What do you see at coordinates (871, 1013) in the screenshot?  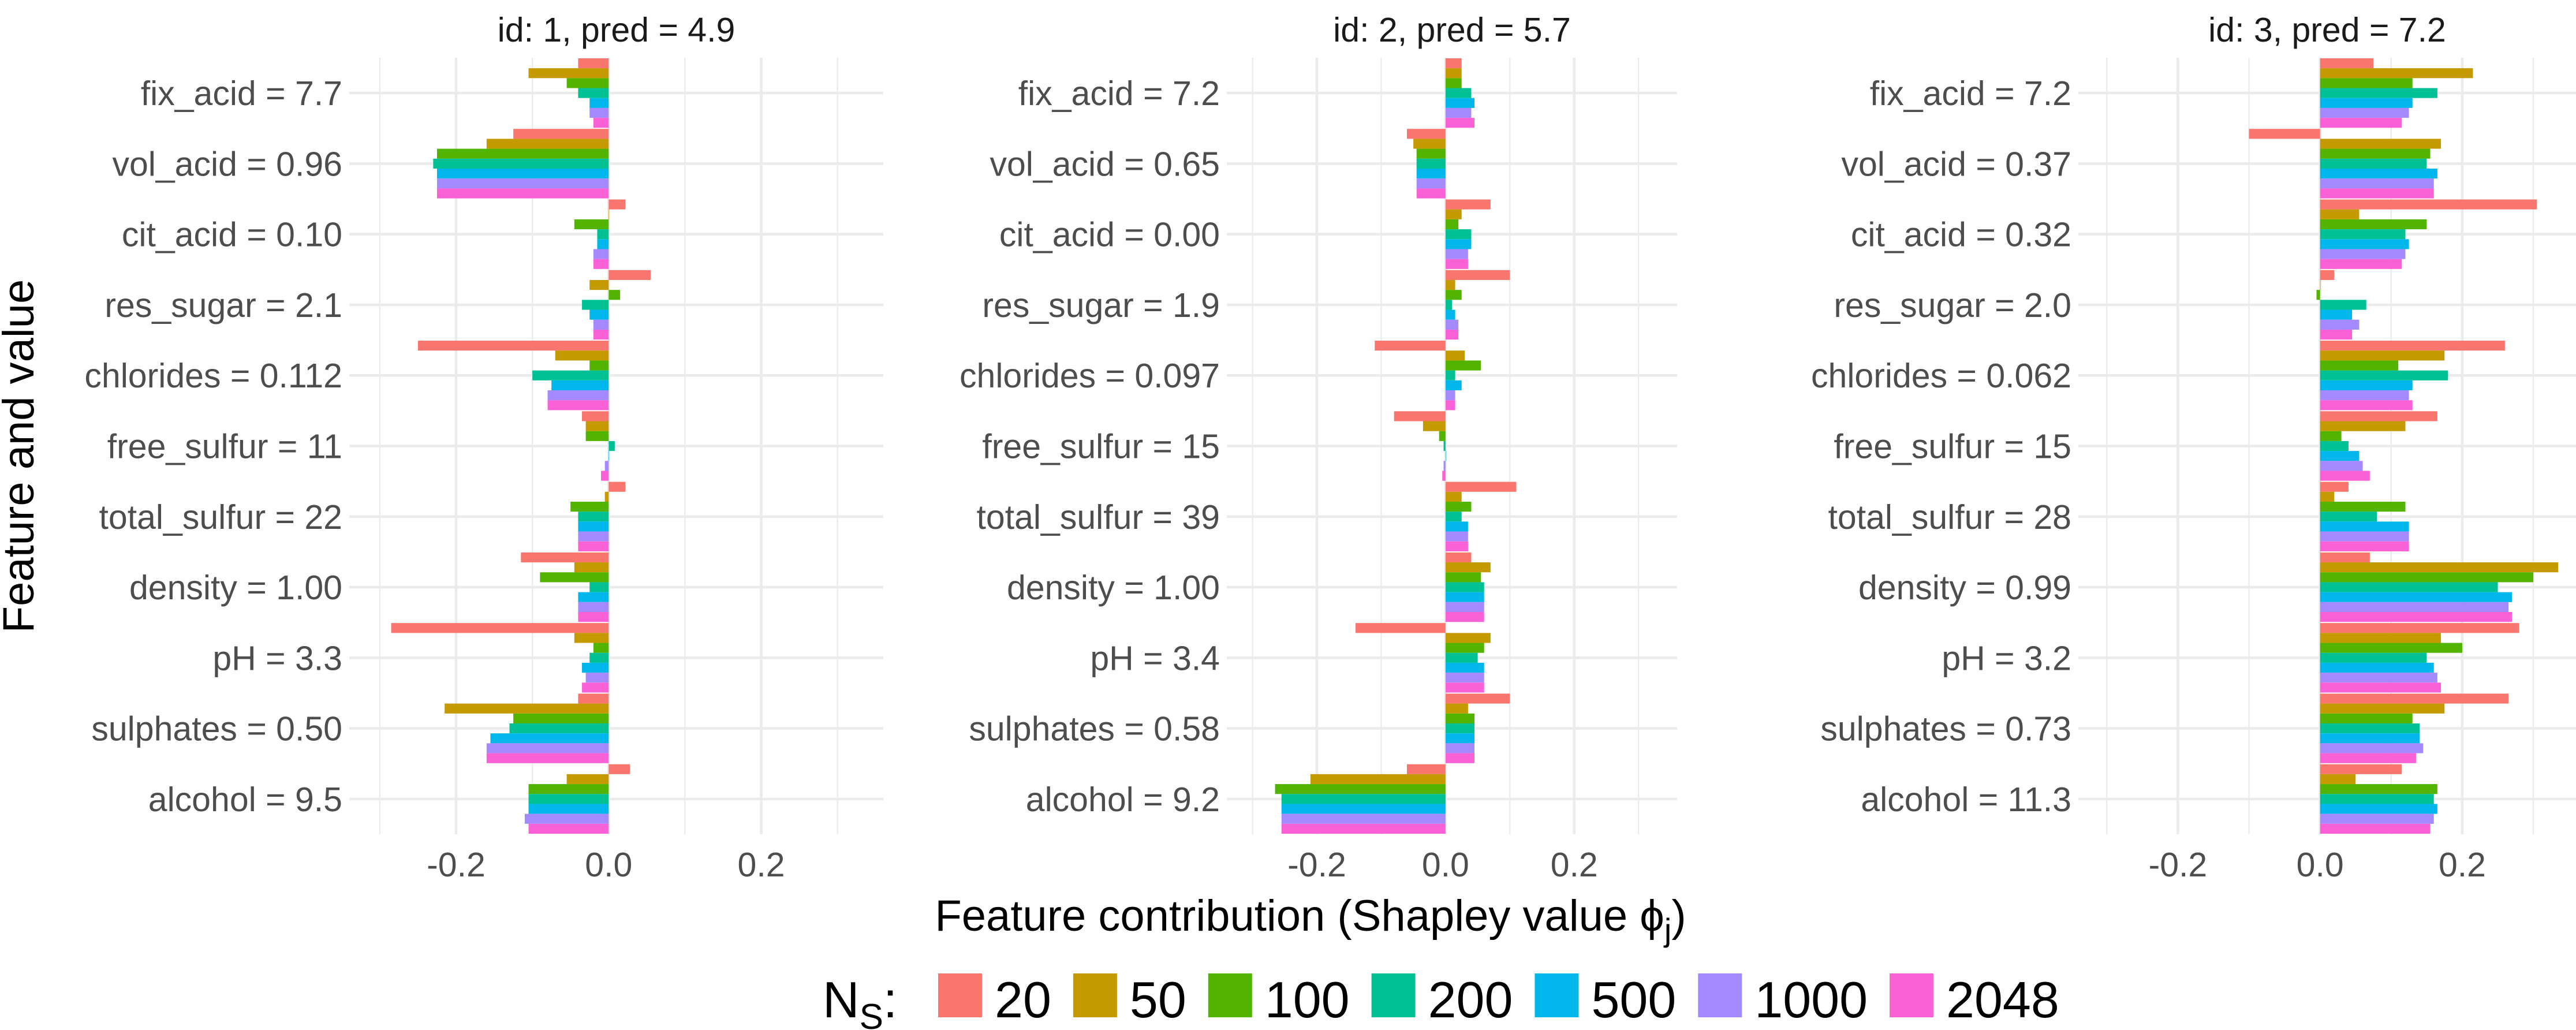 I see `legend-title-sub: S` at bounding box center [871, 1013].